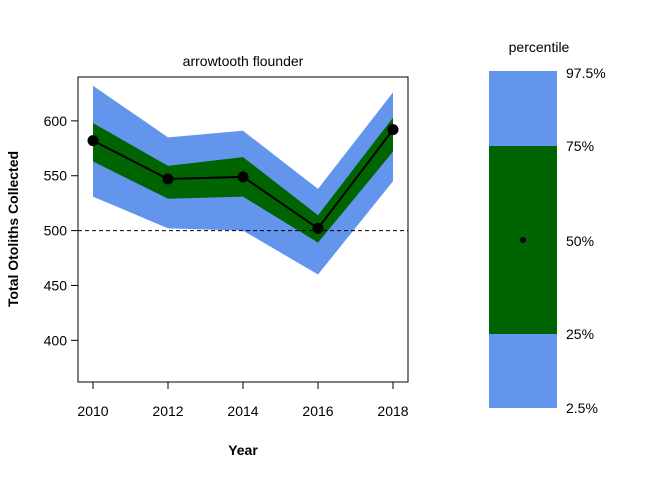  Describe the element at coordinates (580, 146) in the screenshot. I see `legend-label-75: 75%` at that location.